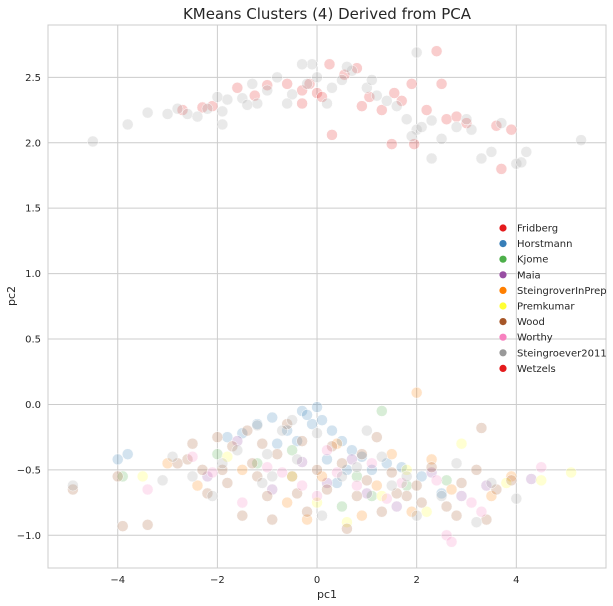 The height and width of the screenshot is (606, 613). Describe the element at coordinates (29, 470) in the screenshot. I see `y-tick-label: −0.5` at that location.